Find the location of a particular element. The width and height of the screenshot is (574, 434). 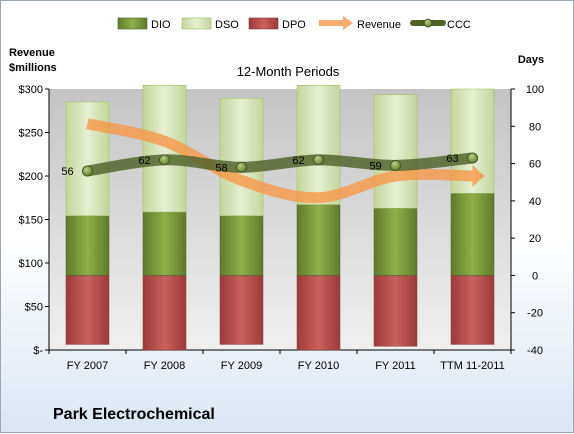

right-tick-label: -20 is located at coordinates (535, 314).